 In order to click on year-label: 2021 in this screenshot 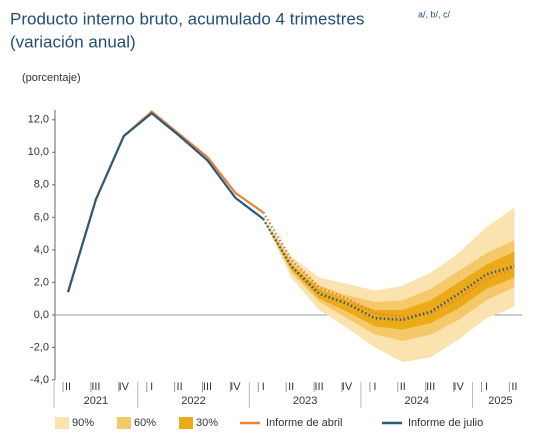, I will do `click(96, 401)`.